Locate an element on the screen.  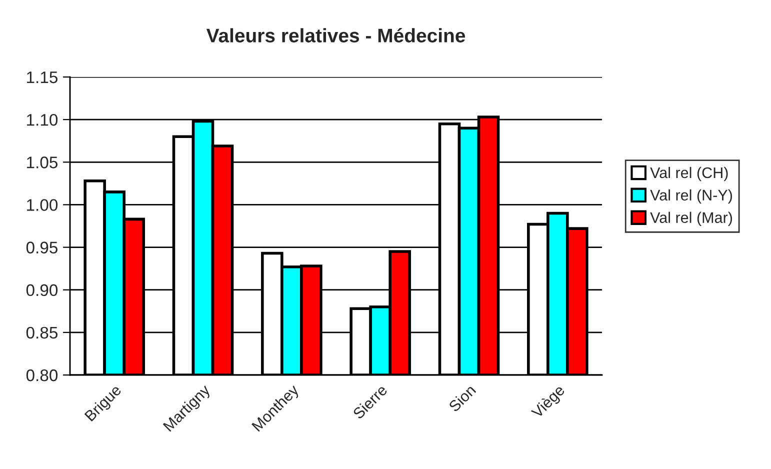
y-tick-label: 0.85 is located at coordinates (42, 332).